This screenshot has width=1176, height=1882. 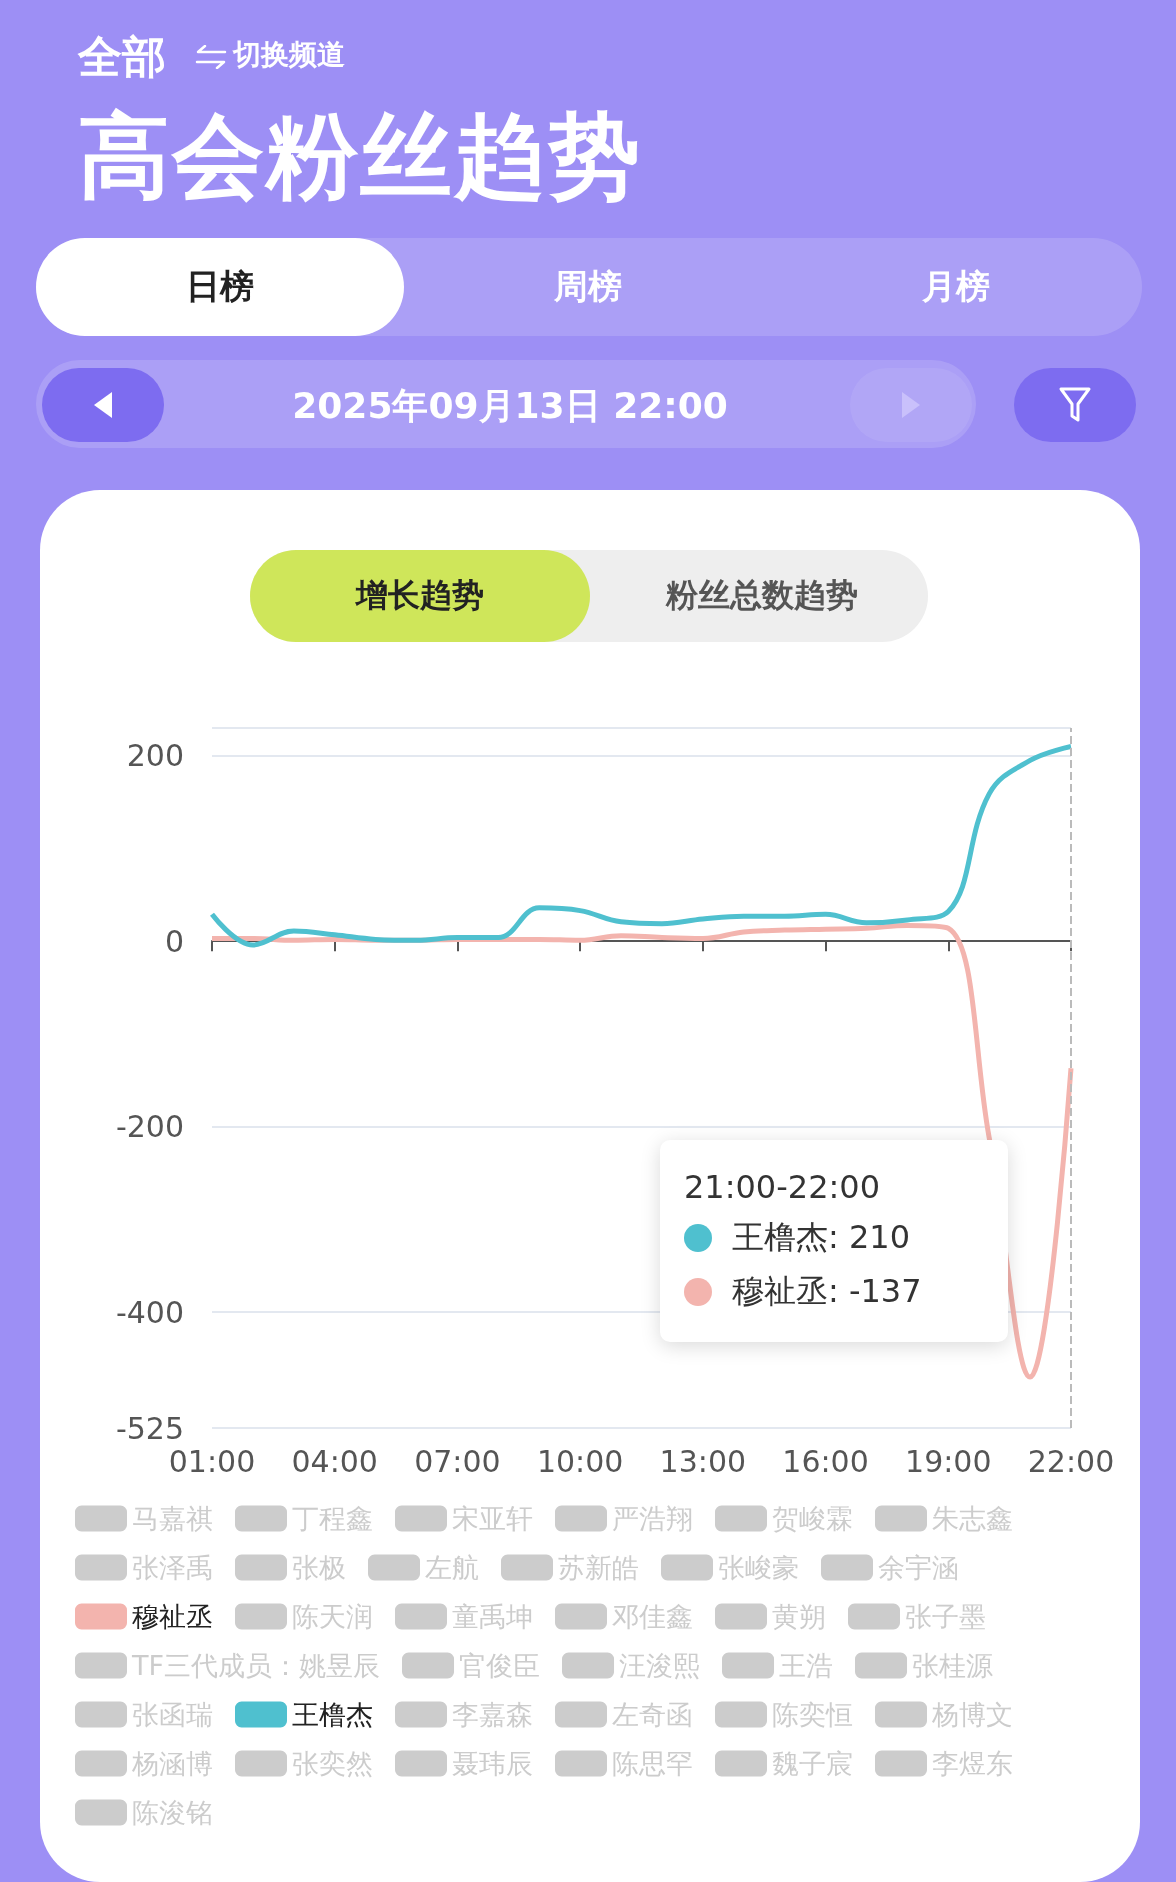 I want to click on x-tick-label: 10:00, so click(x=580, y=1461).